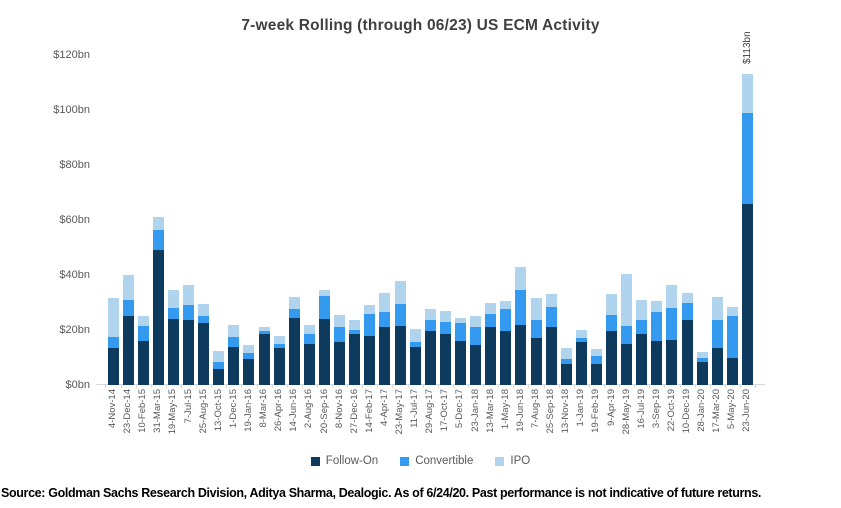 The height and width of the screenshot is (508, 841). What do you see at coordinates (248, 410) in the screenshot?
I see `x-axis-category-label: 19-Jan-16` at bounding box center [248, 410].